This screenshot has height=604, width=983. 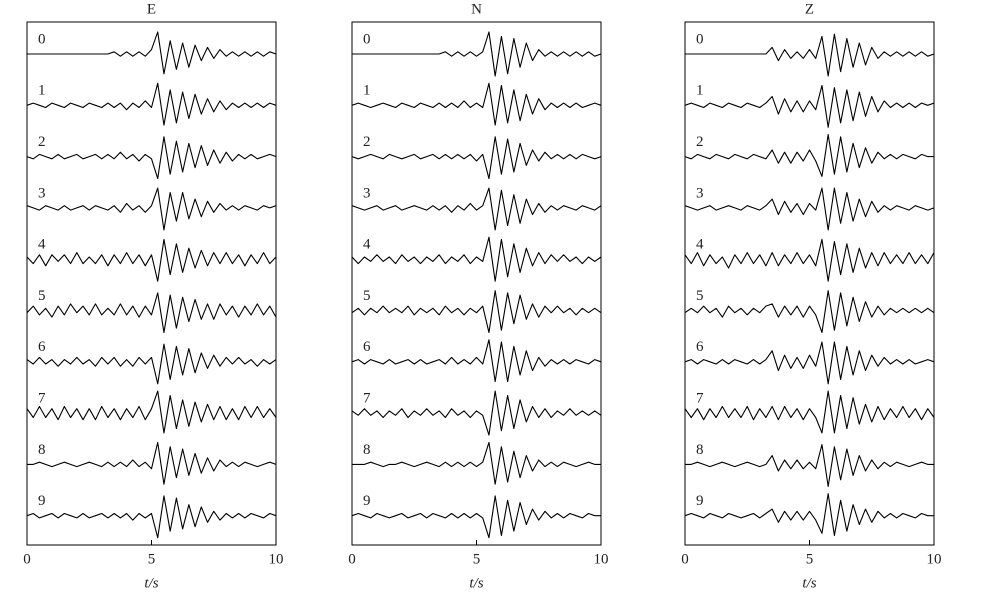 What do you see at coordinates (151, 9) in the screenshot?
I see `panel-title: E` at bounding box center [151, 9].